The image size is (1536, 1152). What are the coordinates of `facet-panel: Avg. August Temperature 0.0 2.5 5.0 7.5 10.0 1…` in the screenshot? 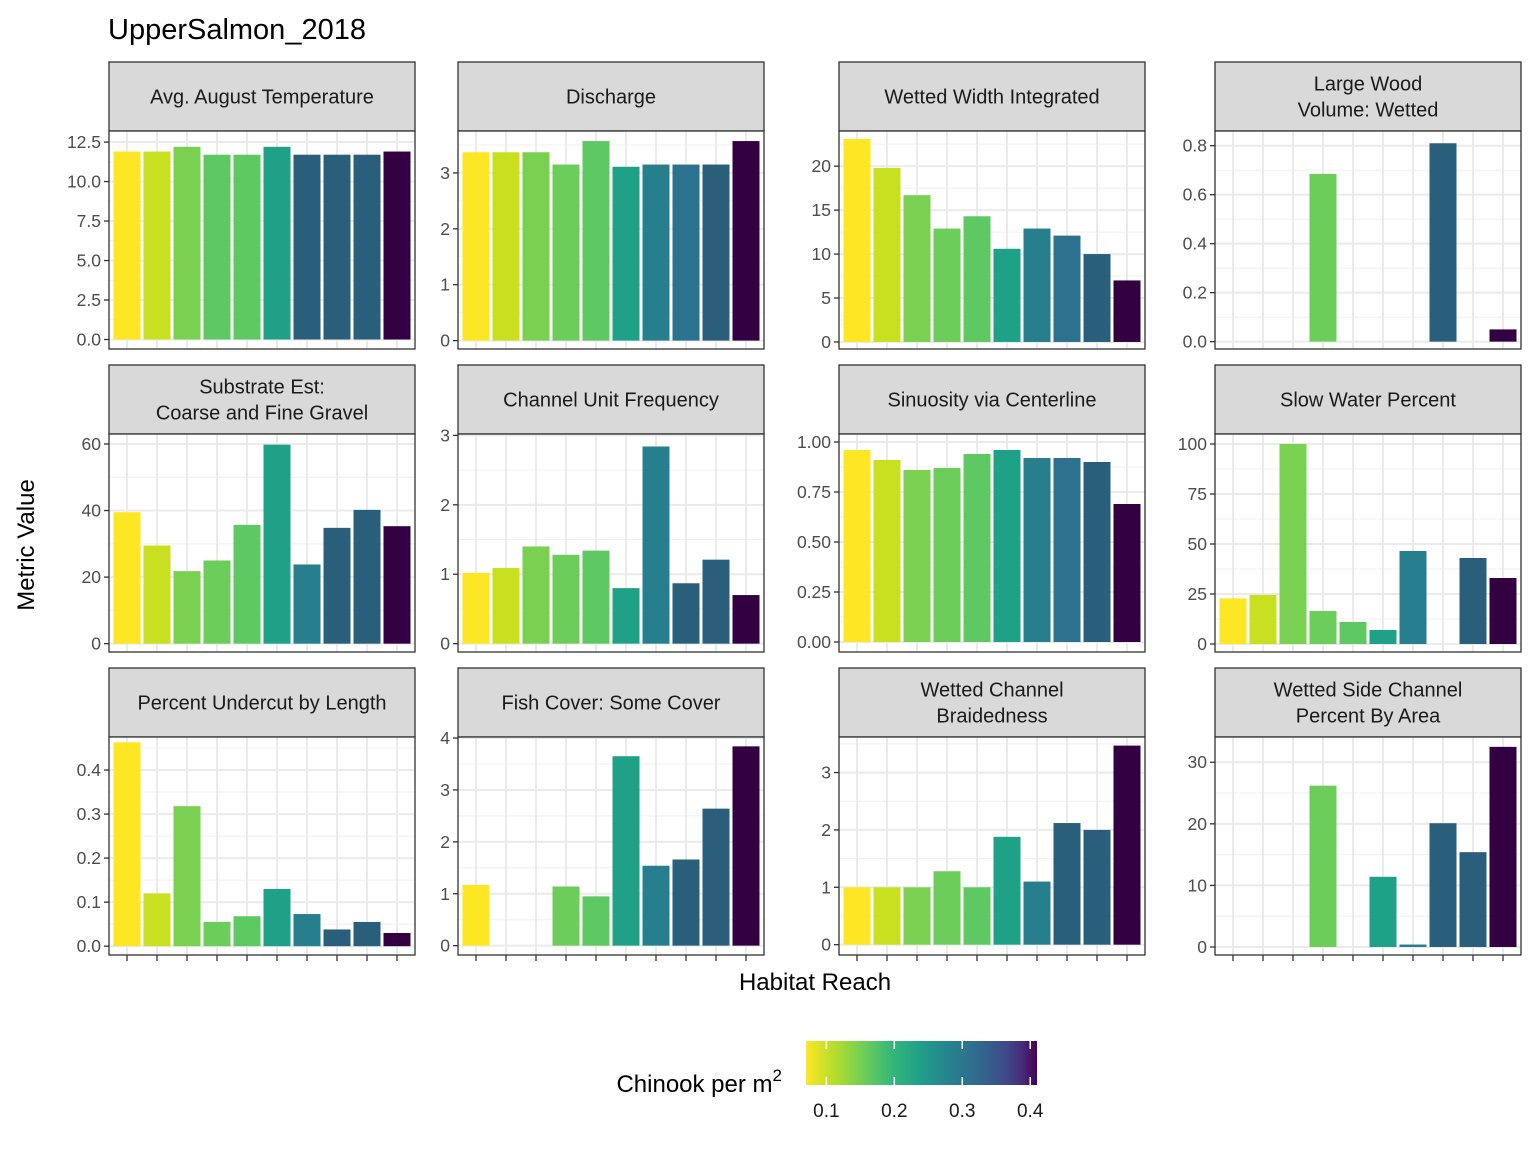 It's located at (241, 205).